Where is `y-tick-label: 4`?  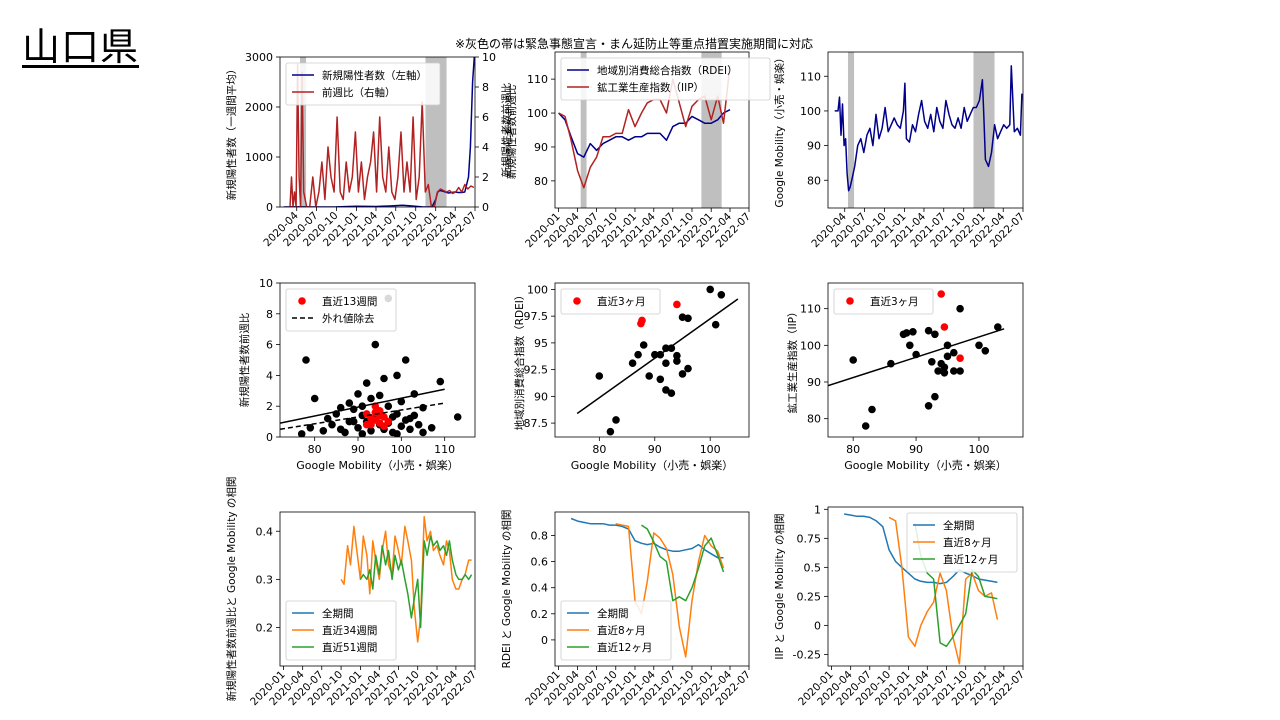 y-tick-label: 4 is located at coordinates (269, 375).